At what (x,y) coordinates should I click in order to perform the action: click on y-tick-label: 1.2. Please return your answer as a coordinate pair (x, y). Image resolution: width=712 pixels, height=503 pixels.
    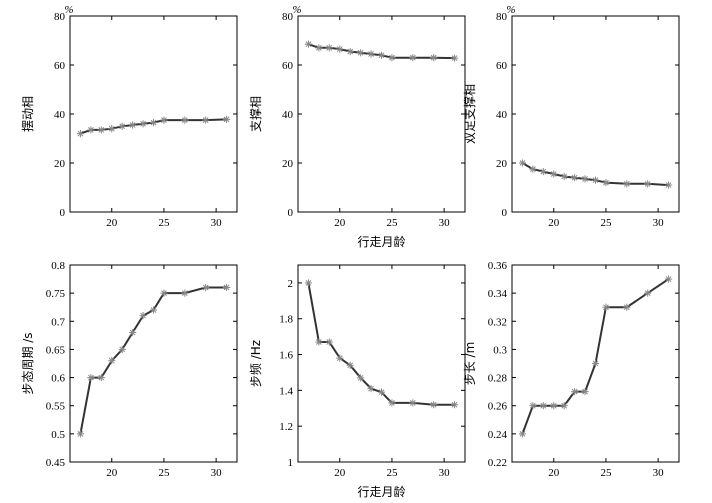
    Looking at the image, I should click on (286, 427).